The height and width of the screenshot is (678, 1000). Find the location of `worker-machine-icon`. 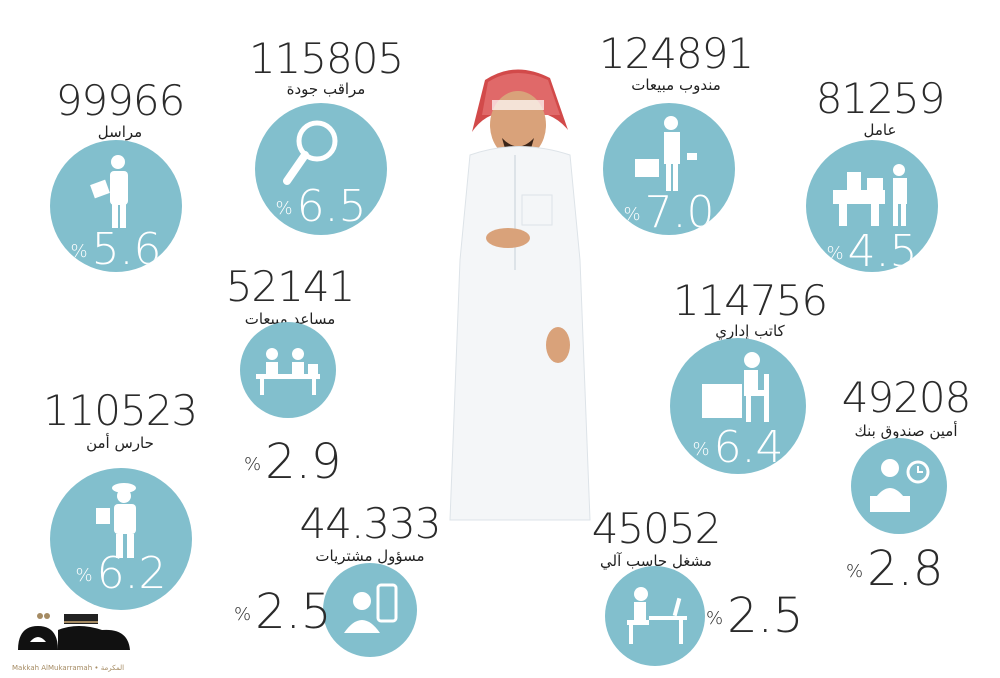

worker-machine-icon is located at coordinates (870, 195).